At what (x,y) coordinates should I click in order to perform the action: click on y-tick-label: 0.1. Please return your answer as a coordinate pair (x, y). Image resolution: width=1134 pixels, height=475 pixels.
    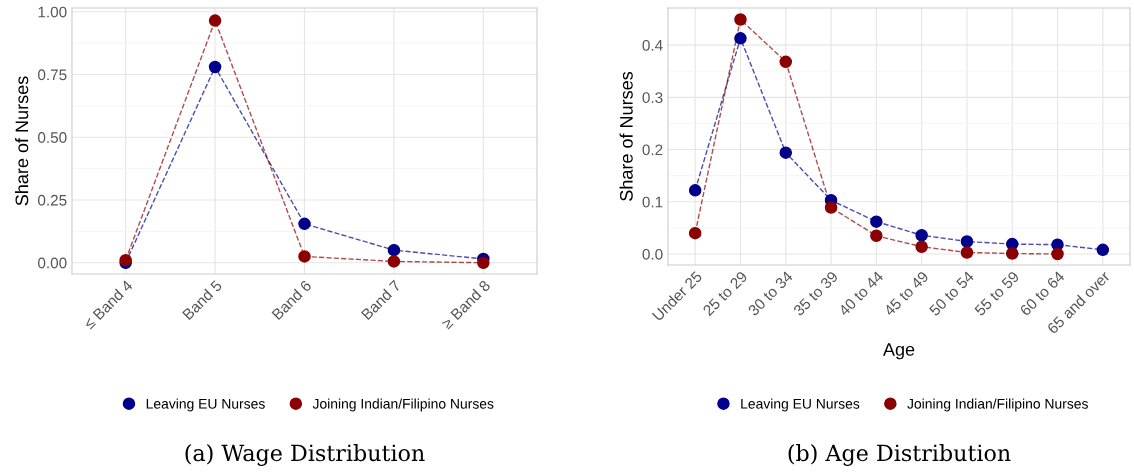
    Looking at the image, I should click on (652, 202).